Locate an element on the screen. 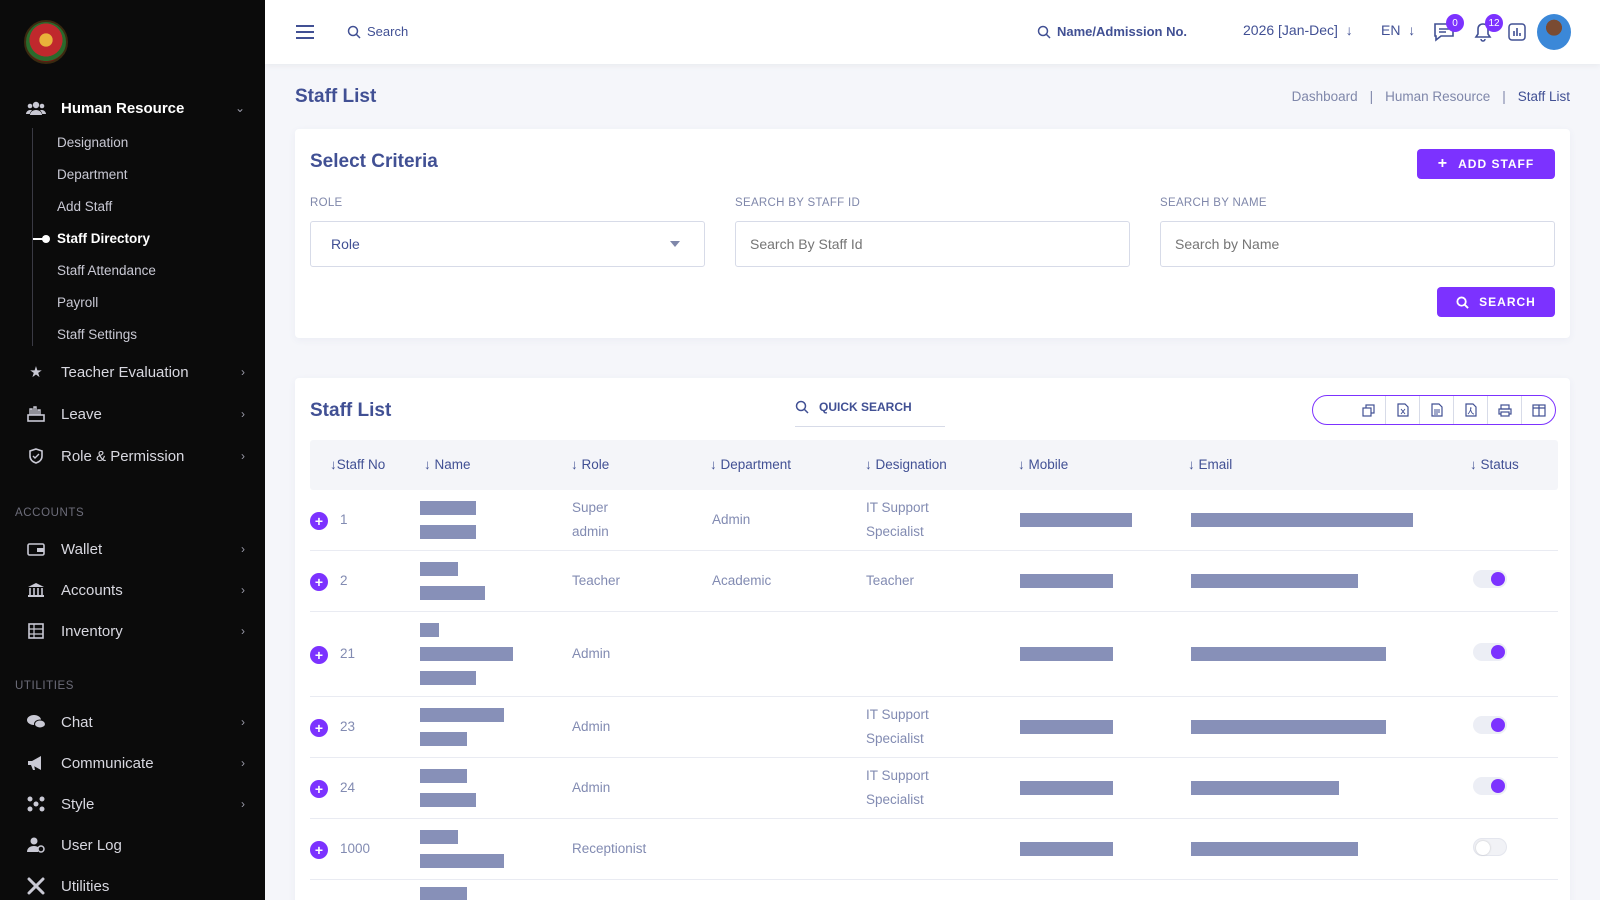  role-select: Role is located at coordinates (507, 244).